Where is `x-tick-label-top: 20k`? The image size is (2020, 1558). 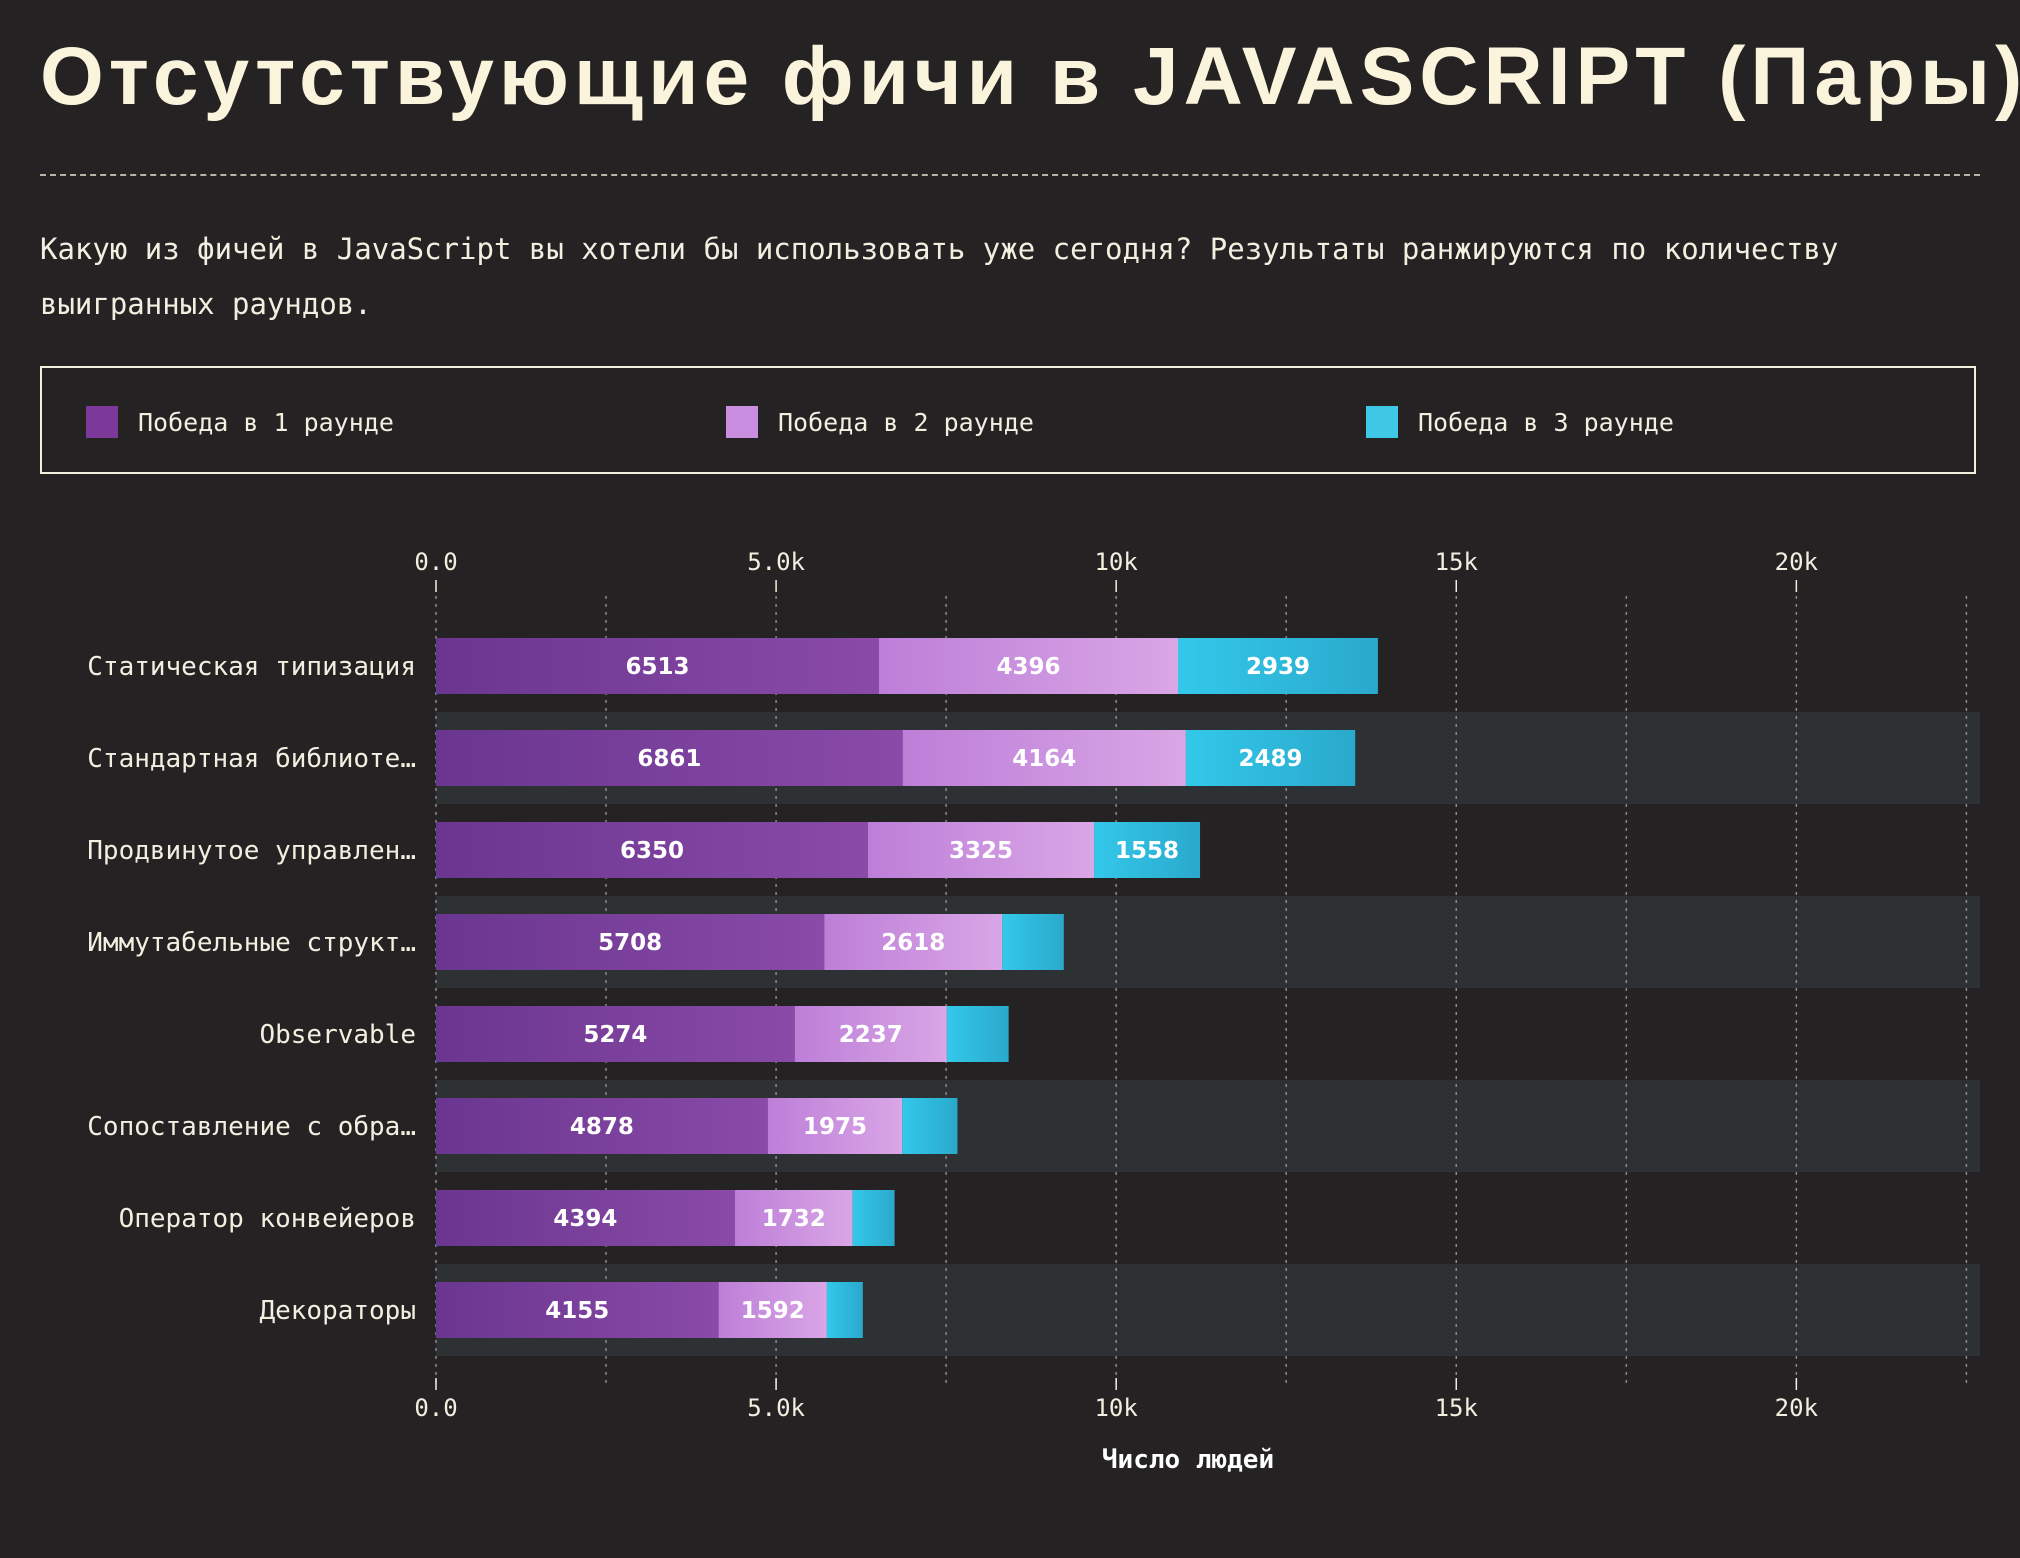
x-tick-label-top: 20k is located at coordinates (1797, 562).